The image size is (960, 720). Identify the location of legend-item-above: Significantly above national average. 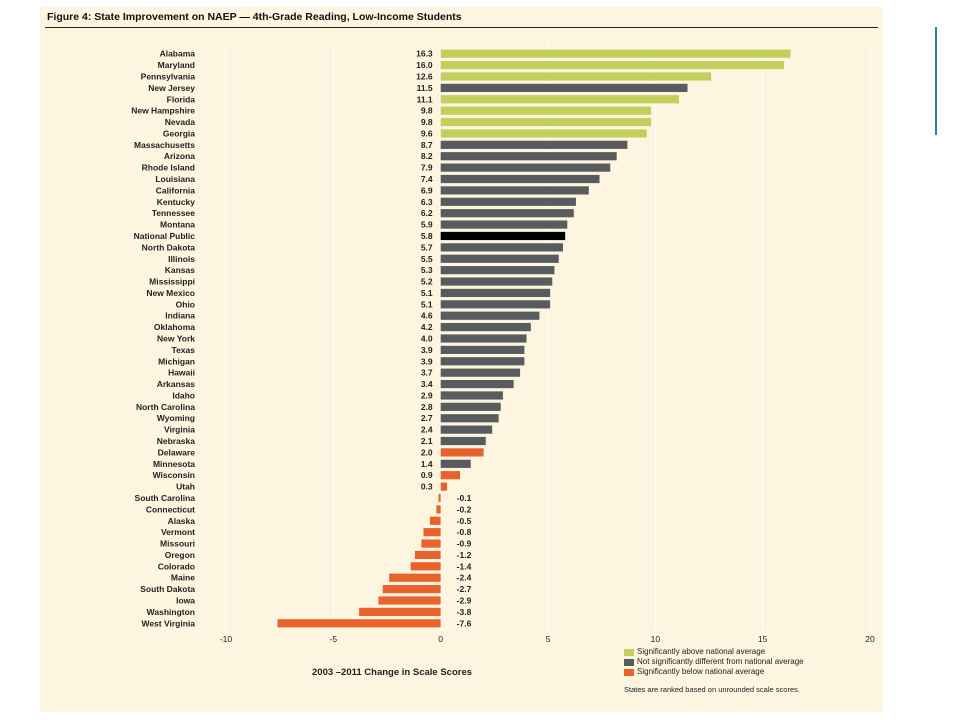
(714, 652).